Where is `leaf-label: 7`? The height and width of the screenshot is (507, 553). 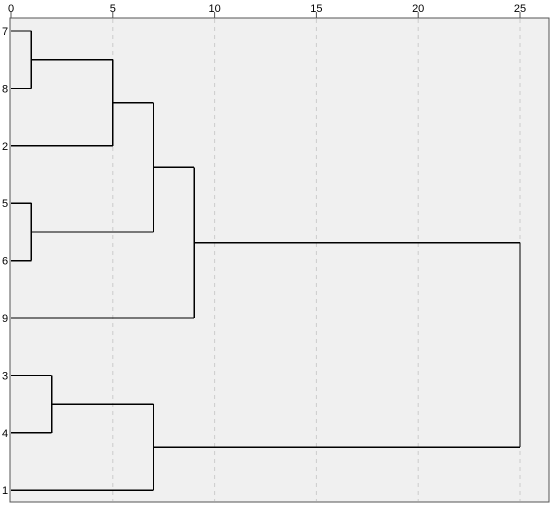
leaf-label: 7 is located at coordinates (5, 32).